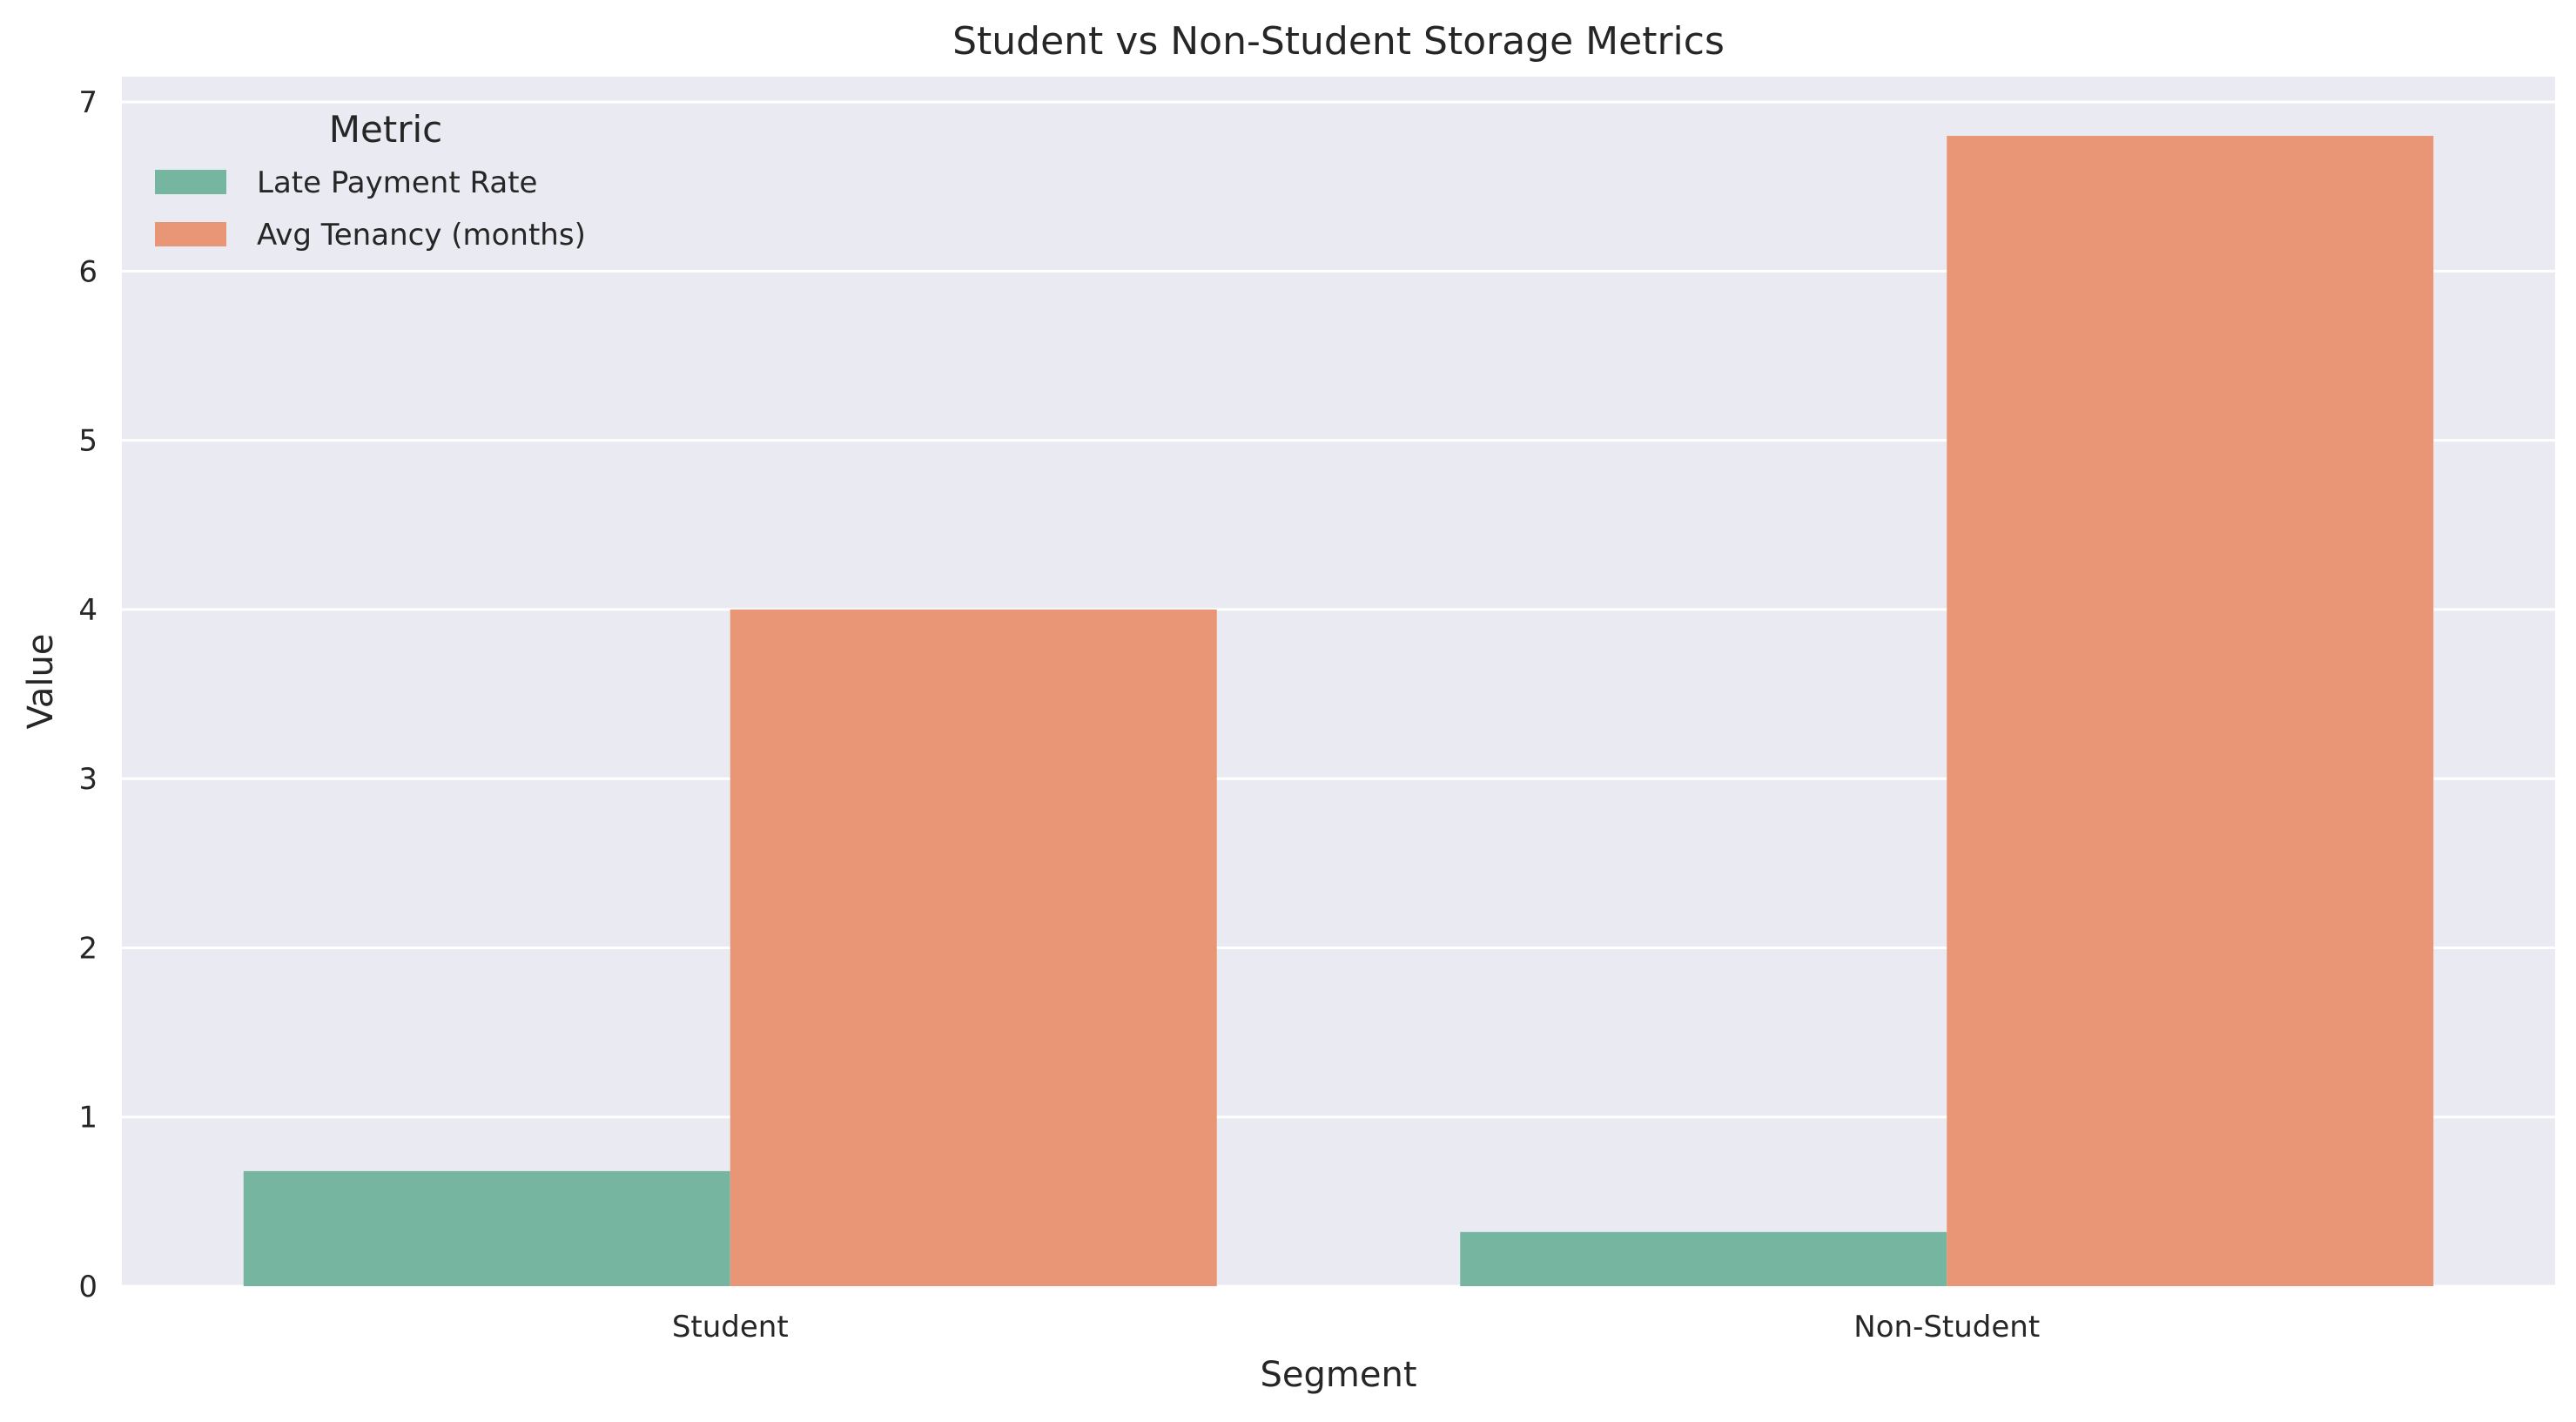  I want to click on y-tick-label: 0, so click(88, 1287).